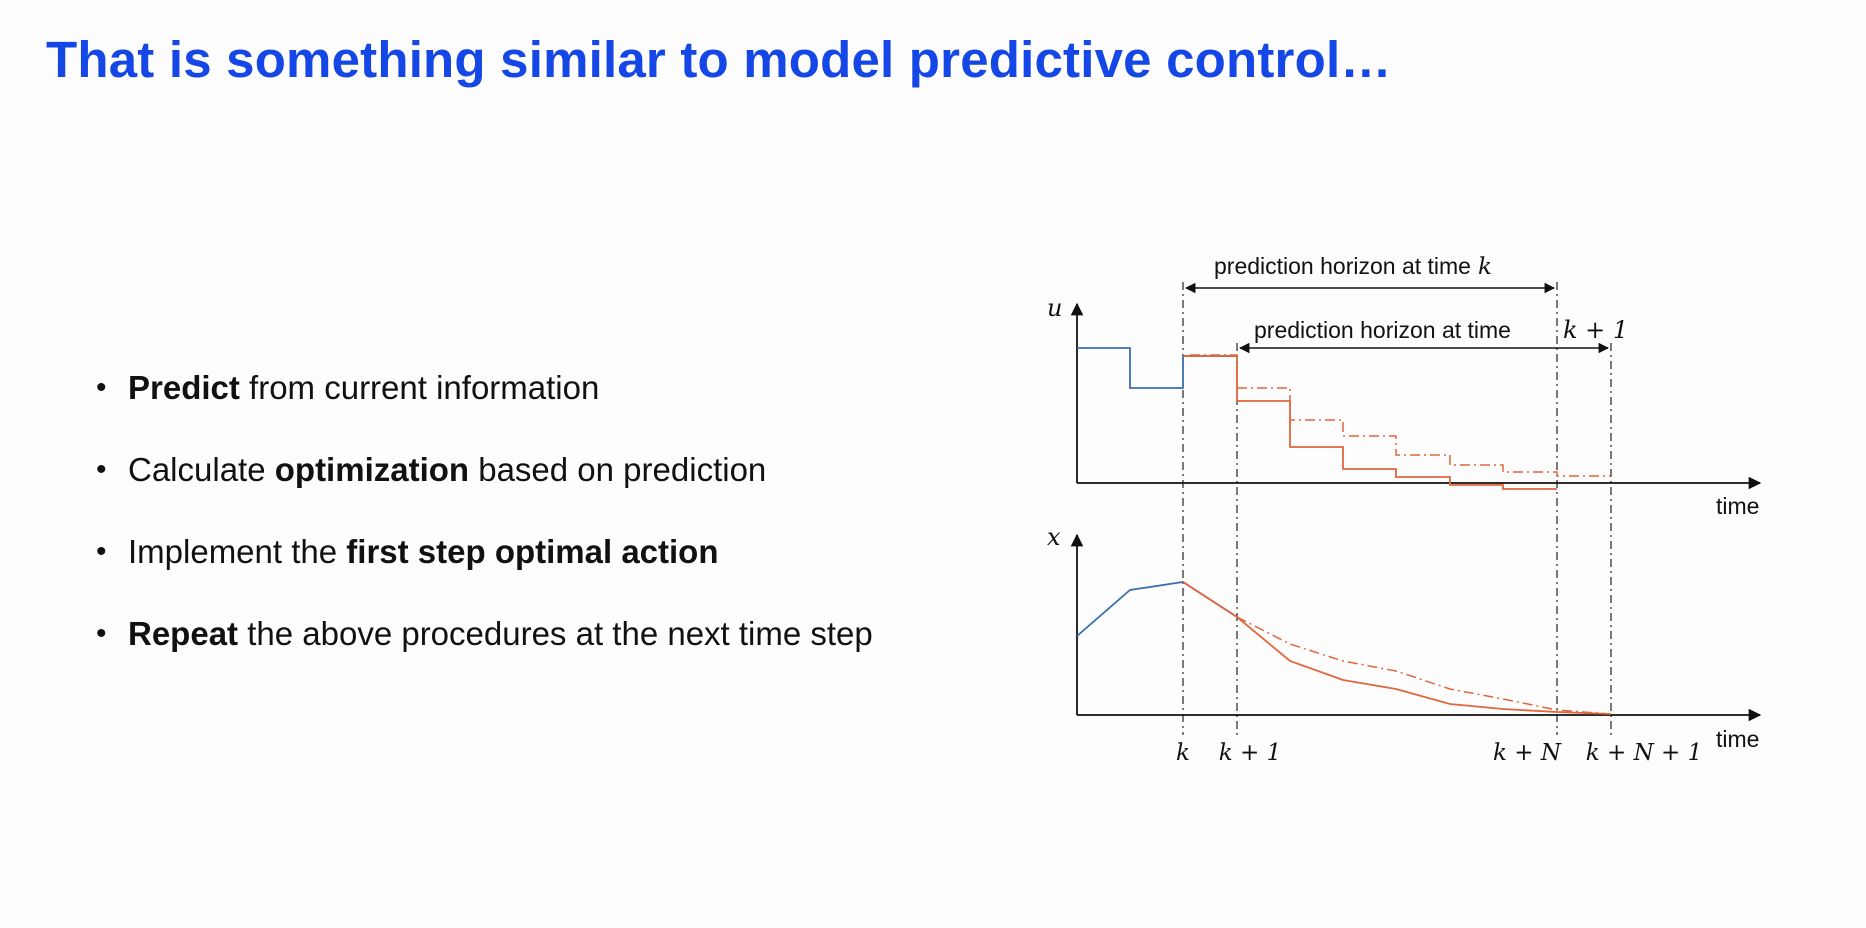  Describe the element at coordinates (1353, 266) in the screenshot. I see `horizon-k-label: prediction horizon at time k` at that location.